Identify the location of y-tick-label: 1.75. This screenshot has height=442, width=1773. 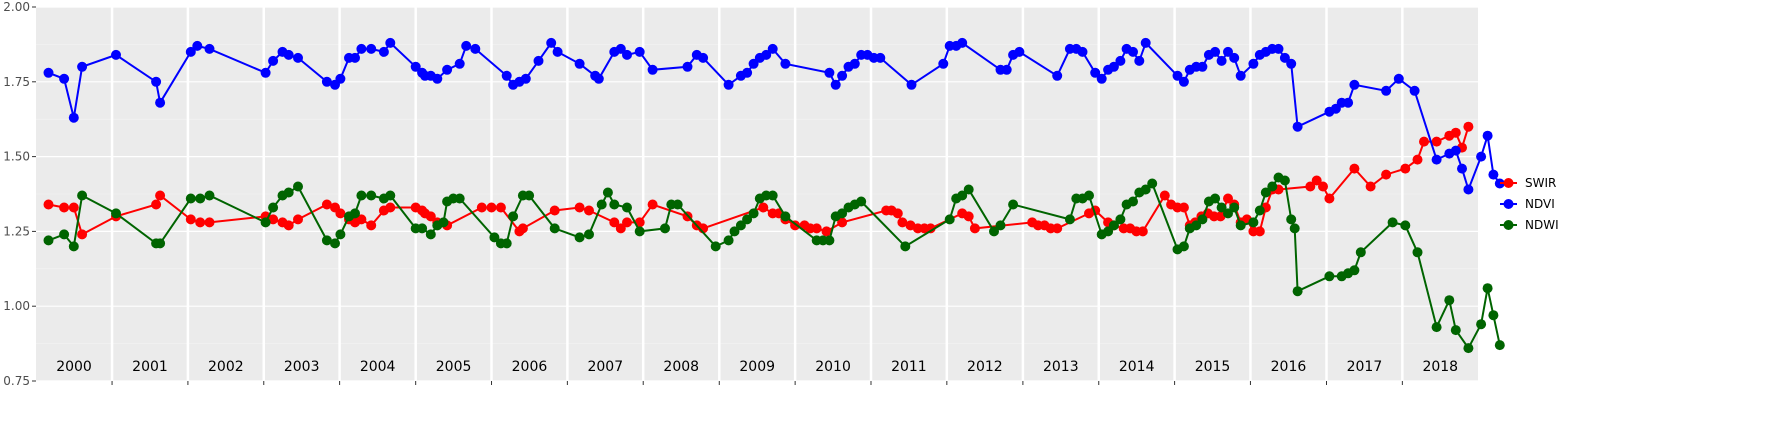
(16, 82).